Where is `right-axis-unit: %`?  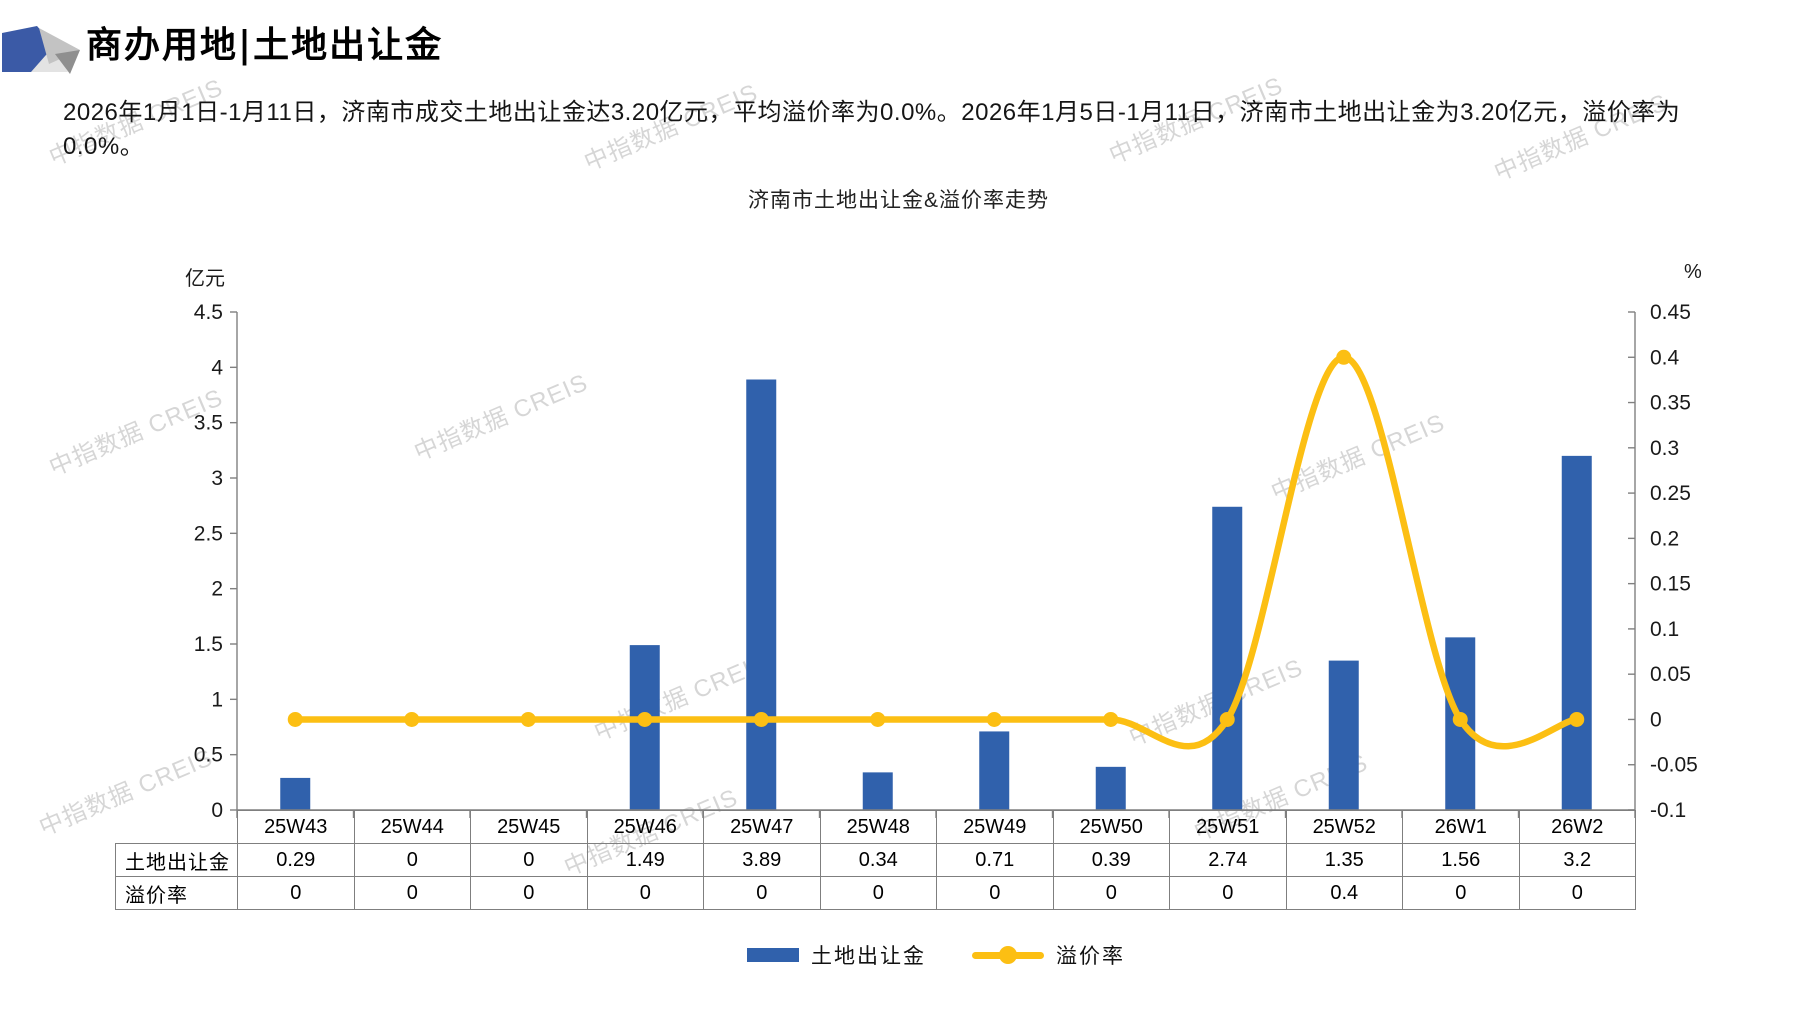
right-axis-unit: % is located at coordinates (1693, 272).